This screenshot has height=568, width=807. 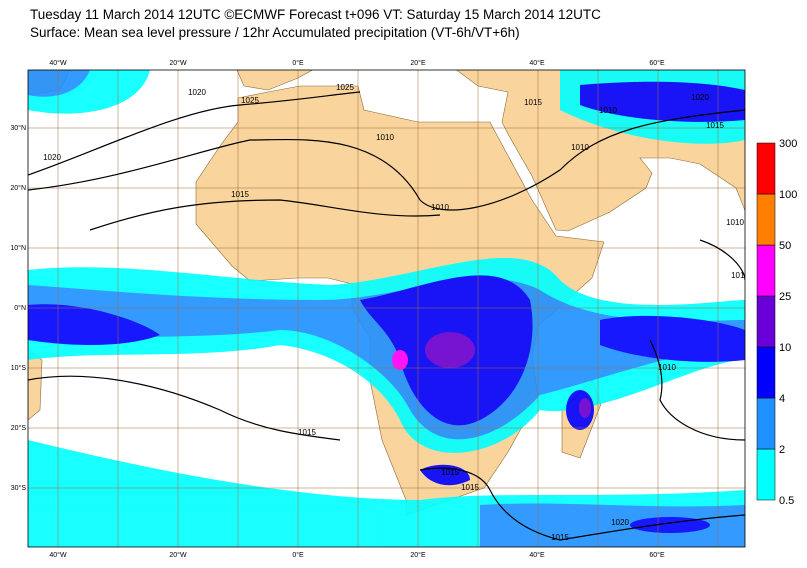 What do you see at coordinates (19, 488) in the screenshot?
I see `lat-label: 30°S` at bounding box center [19, 488].